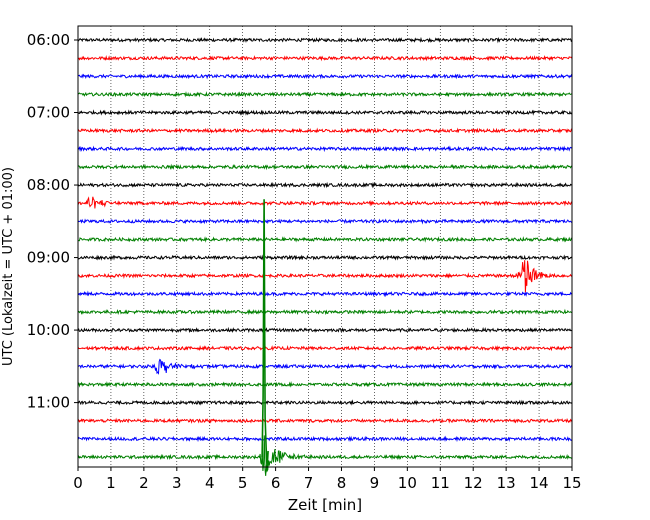  I want to click on x-tick-label: 8, so click(342, 483).